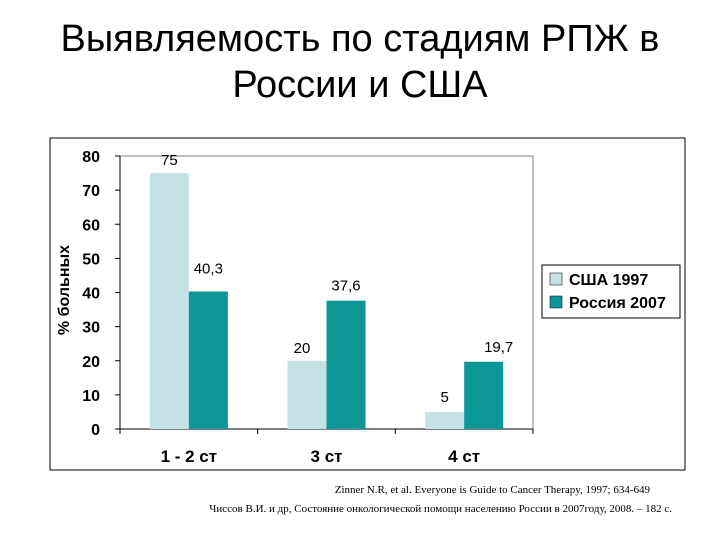 The image size is (720, 540). Describe the element at coordinates (444, 397) in the screenshot. I see `data-label: 5` at that location.